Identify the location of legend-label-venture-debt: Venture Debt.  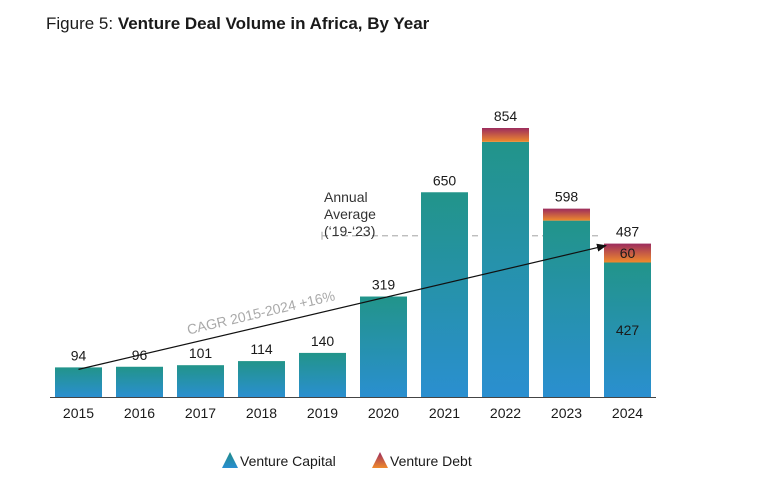
(431, 461).